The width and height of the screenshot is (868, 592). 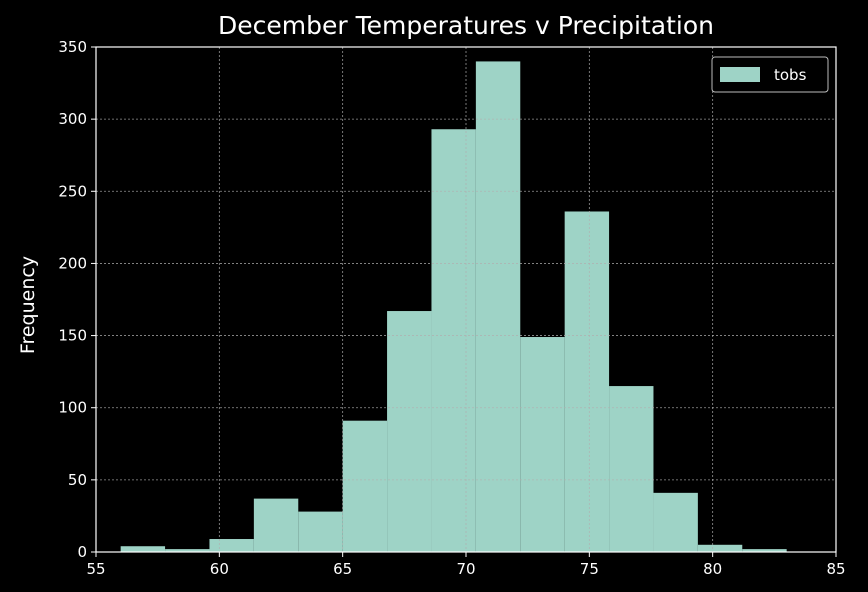 I want to click on y-tick-label: 100, so click(x=72, y=408).